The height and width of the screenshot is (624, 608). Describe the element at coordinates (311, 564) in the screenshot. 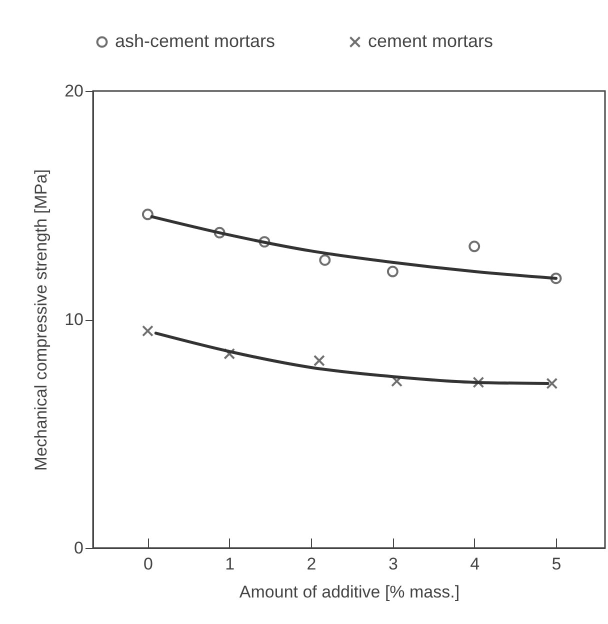

I see `x-tick-label: 2` at that location.